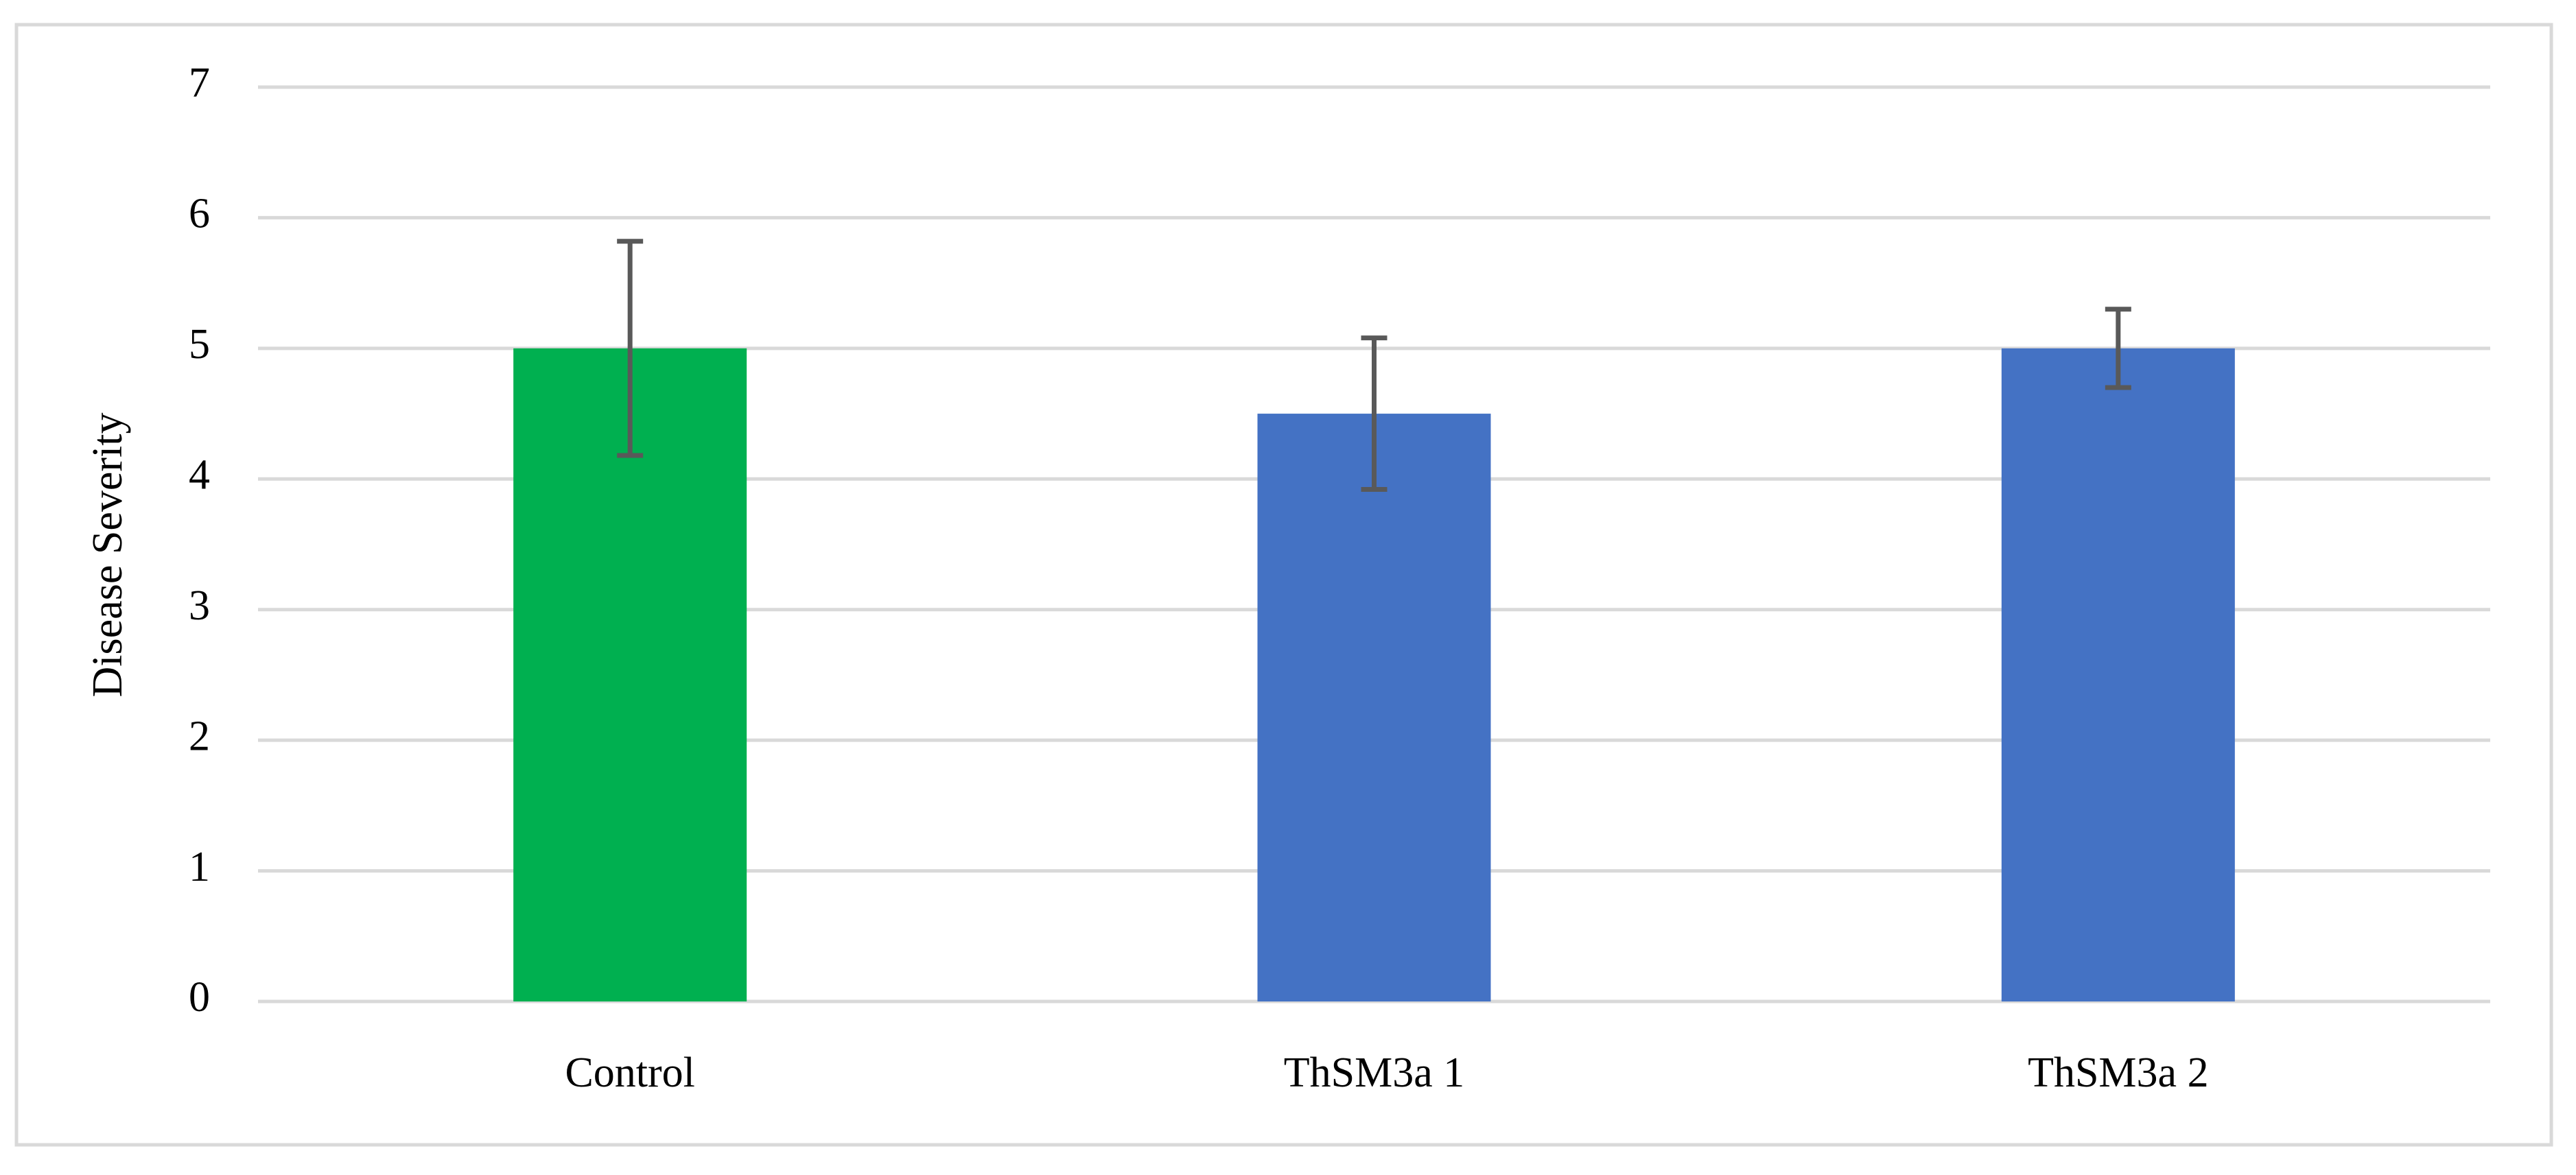 This screenshot has width=2576, height=1175. What do you see at coordinates (1374, 1072) in the screenshot?
I see `x-tick-label: ThSM3a 1` at bounding box center [1374, 1072].